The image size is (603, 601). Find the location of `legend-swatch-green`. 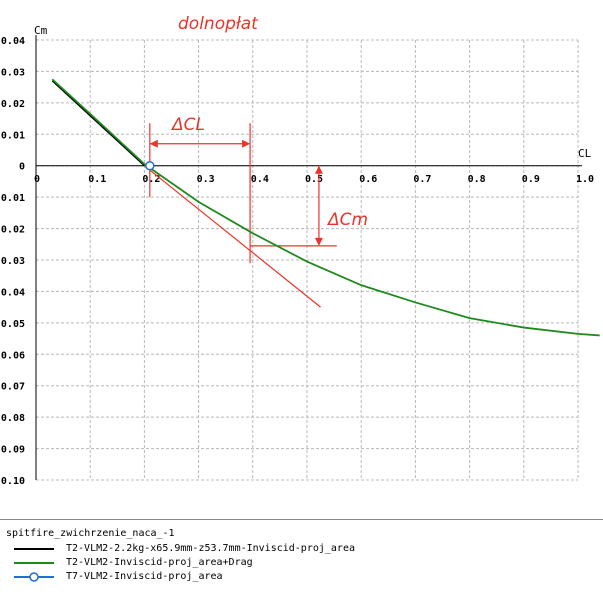

legend-swatch-green is located at coordinates (34, 563).